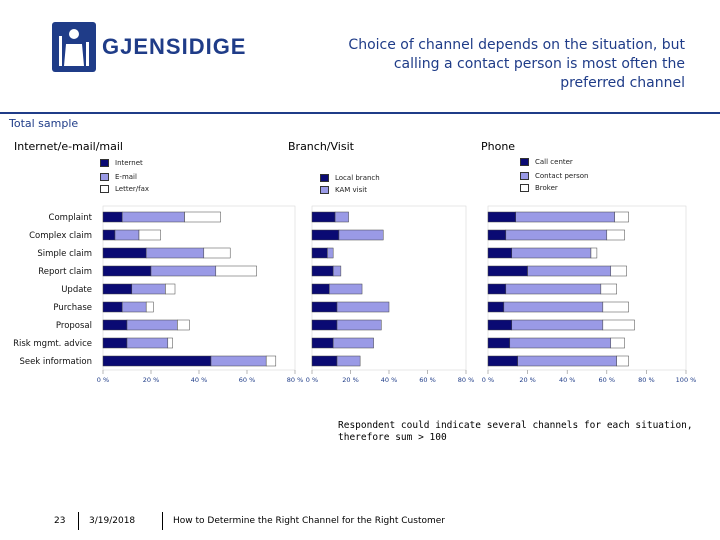 This screenshot has width=720, height=540. What do you see at coordinates (72, 308) in the screenshot?
I see `category-label: Purchase` at bounding box center [72, 308].